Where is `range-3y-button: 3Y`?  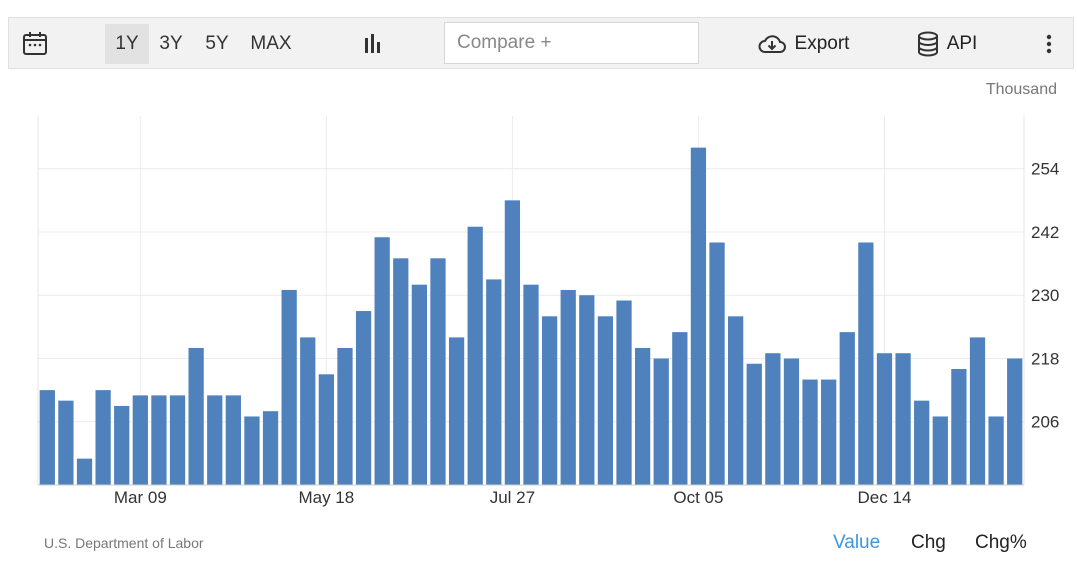
range-3y-button: 3Y is located at coordinates (171, 43).